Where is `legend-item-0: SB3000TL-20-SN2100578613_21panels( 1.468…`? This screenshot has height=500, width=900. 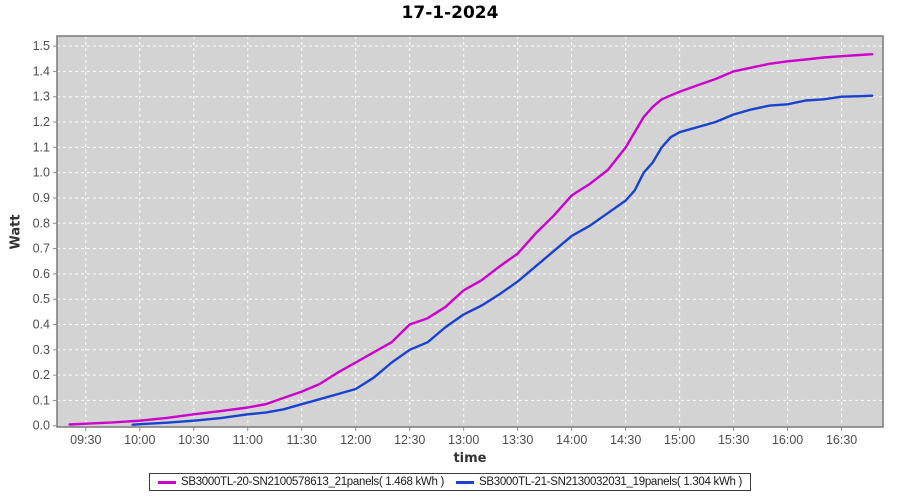 legend-item-0: SB3000TL-20-SN2100578613_21panels( 1.468… is located at coordinates (300, 482).